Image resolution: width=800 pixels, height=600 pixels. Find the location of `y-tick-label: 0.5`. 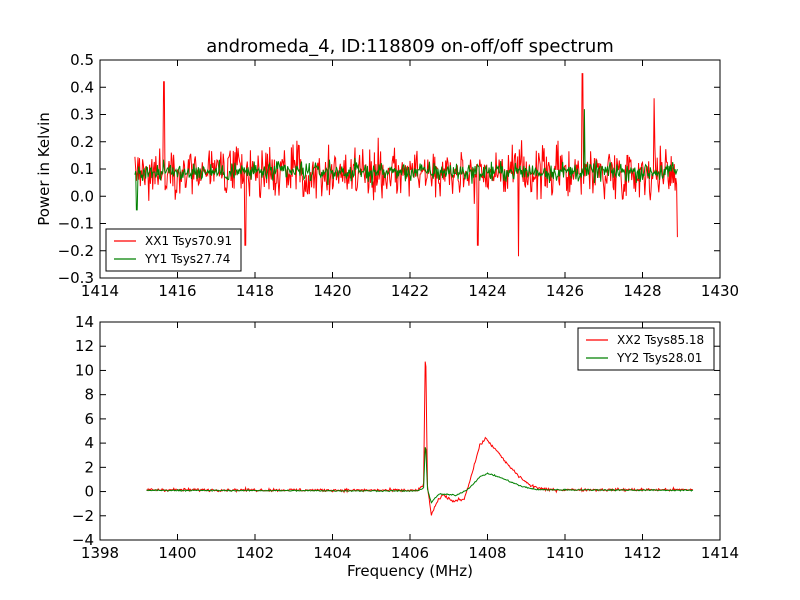

y-tick-label: 0.5 is located at coordinates (82, 60).